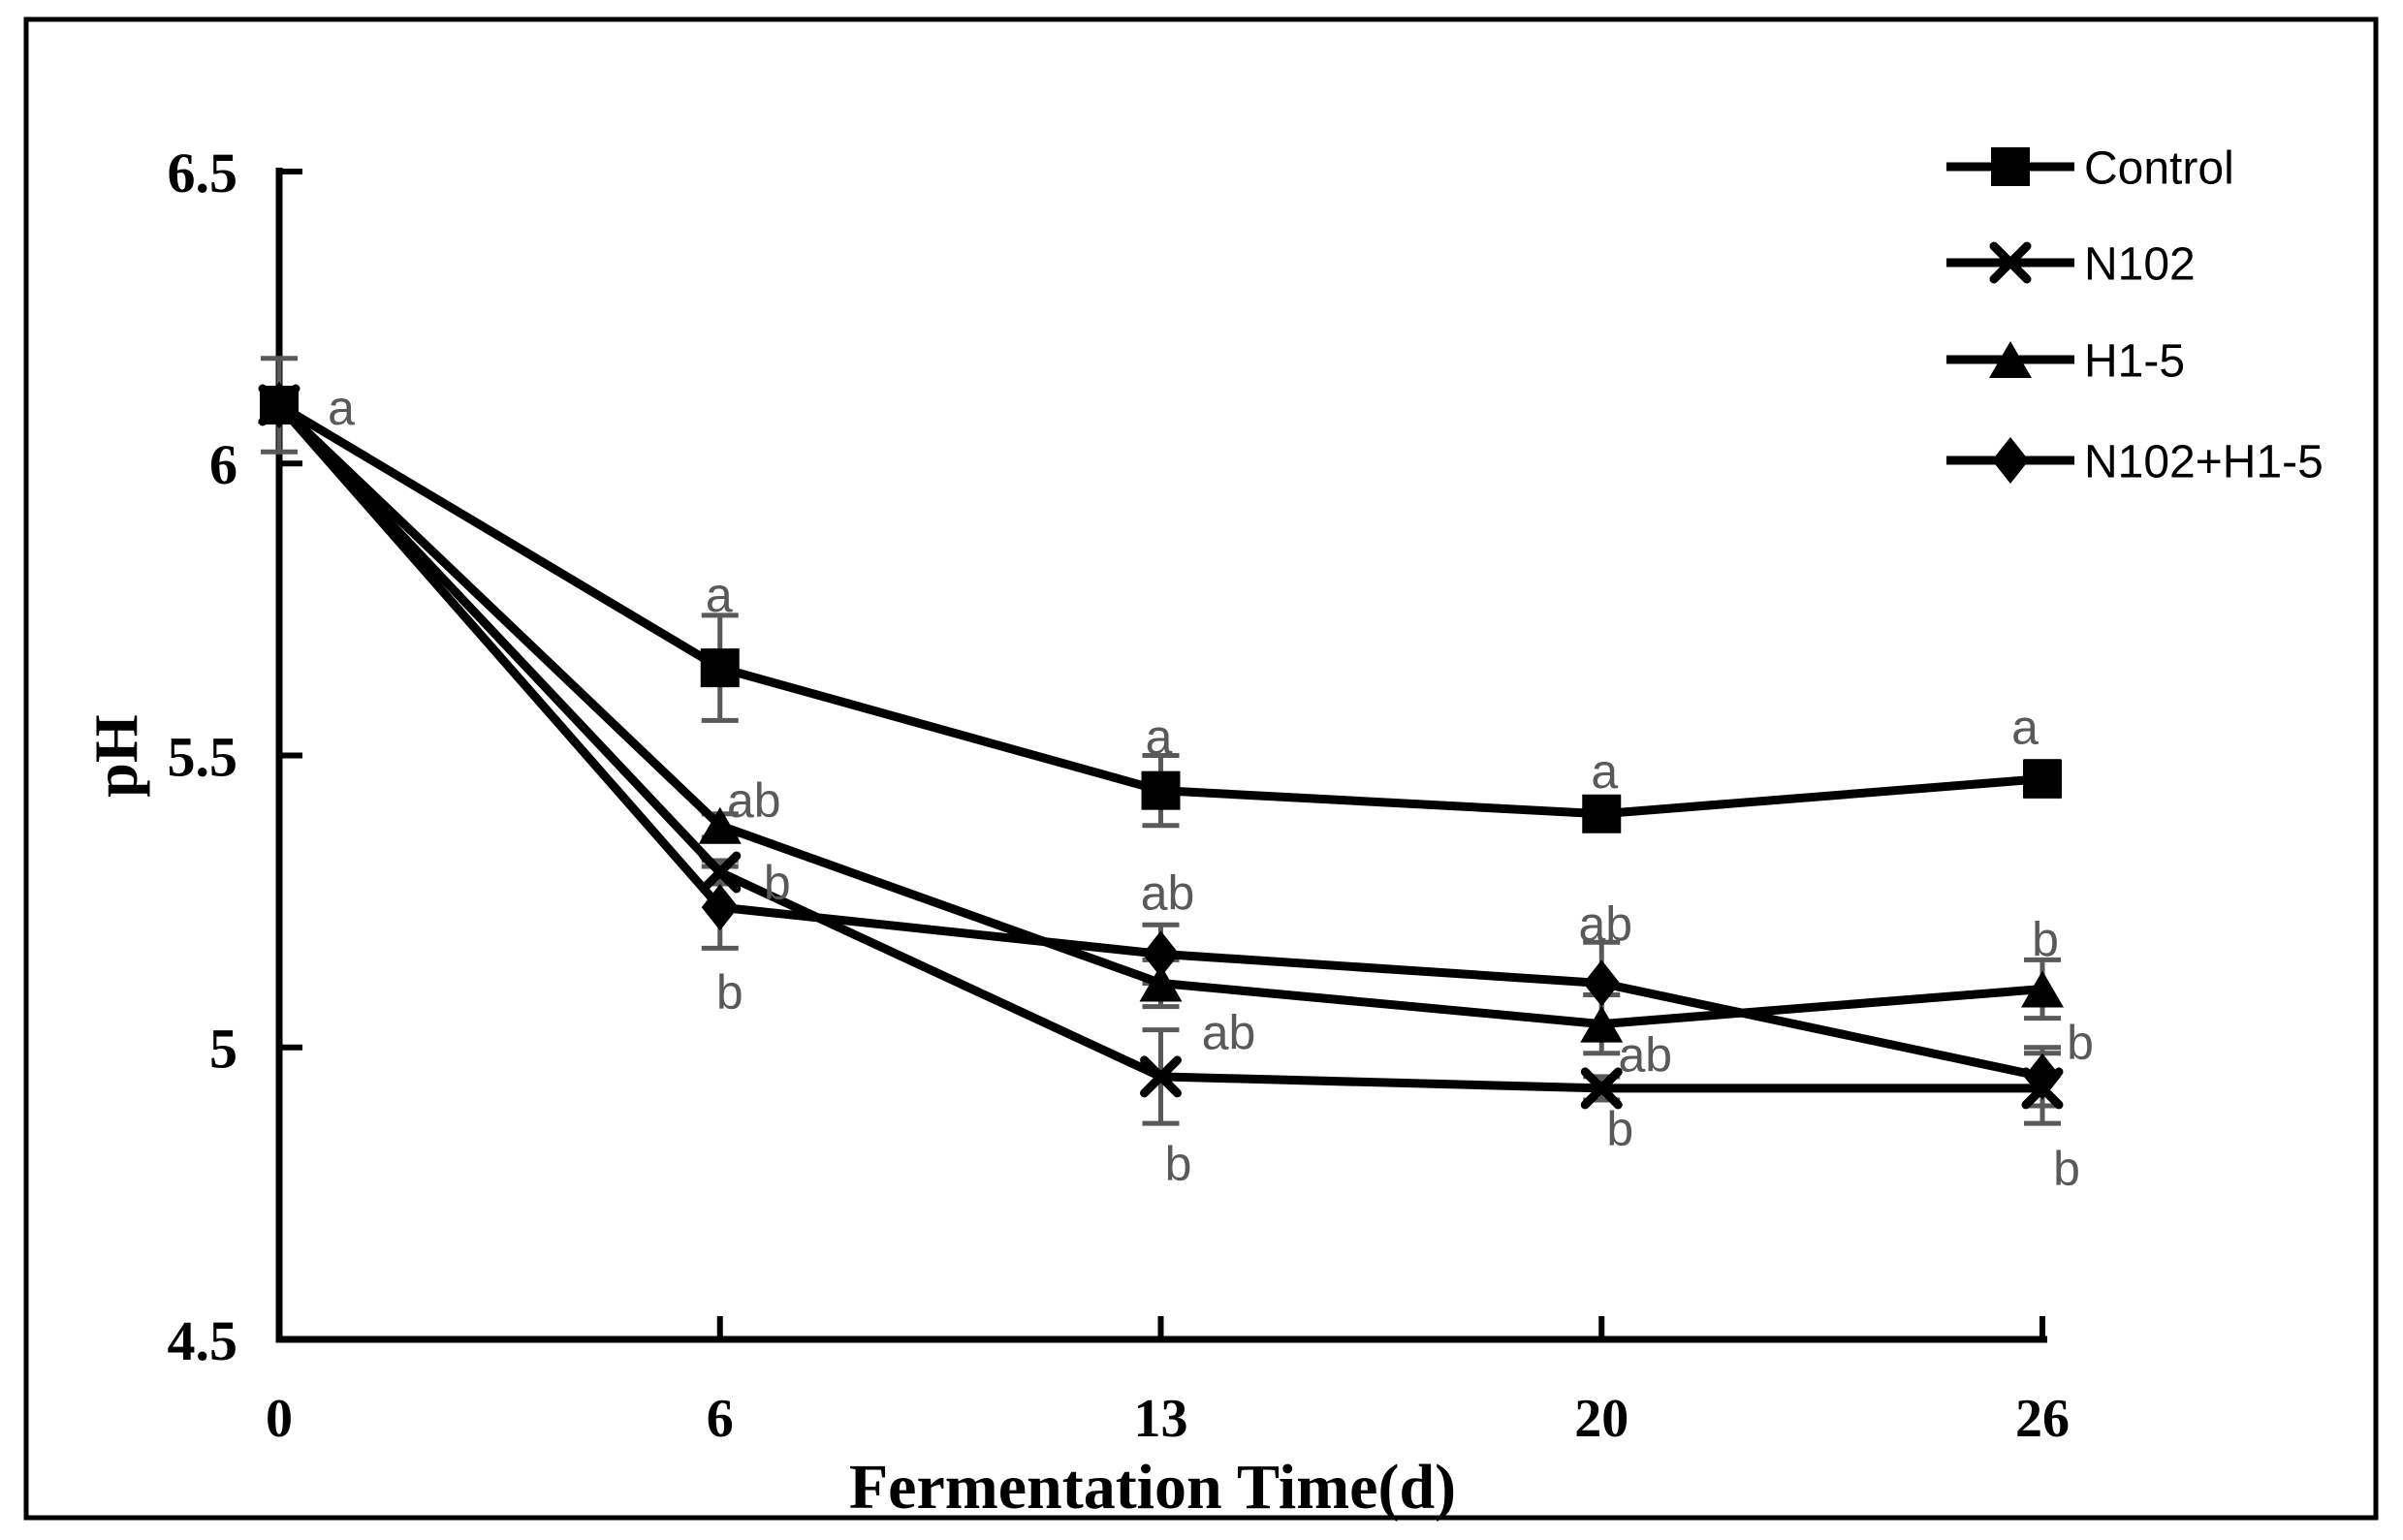 The height and width of the screenshot is (1540, 2403). What do you see at coordinates (1161, 1076) in the screenshot?
I see `point-N102-d13-x-marker` at bounding box center [1161, 1076].